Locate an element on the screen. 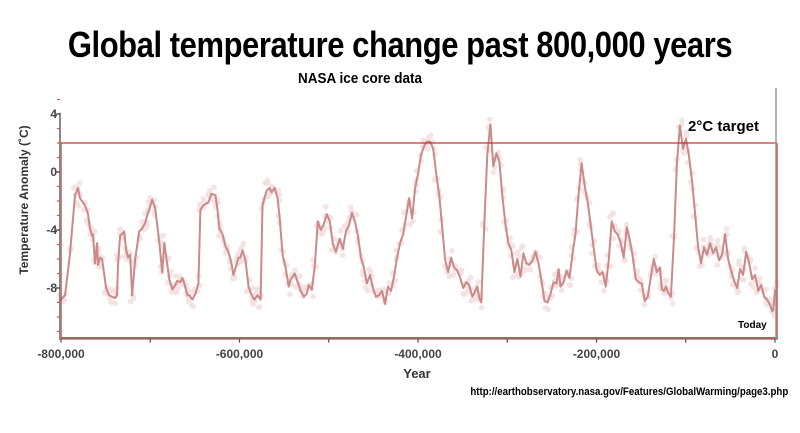  y-tick-label: -8 is located at coordinates (51, 288).